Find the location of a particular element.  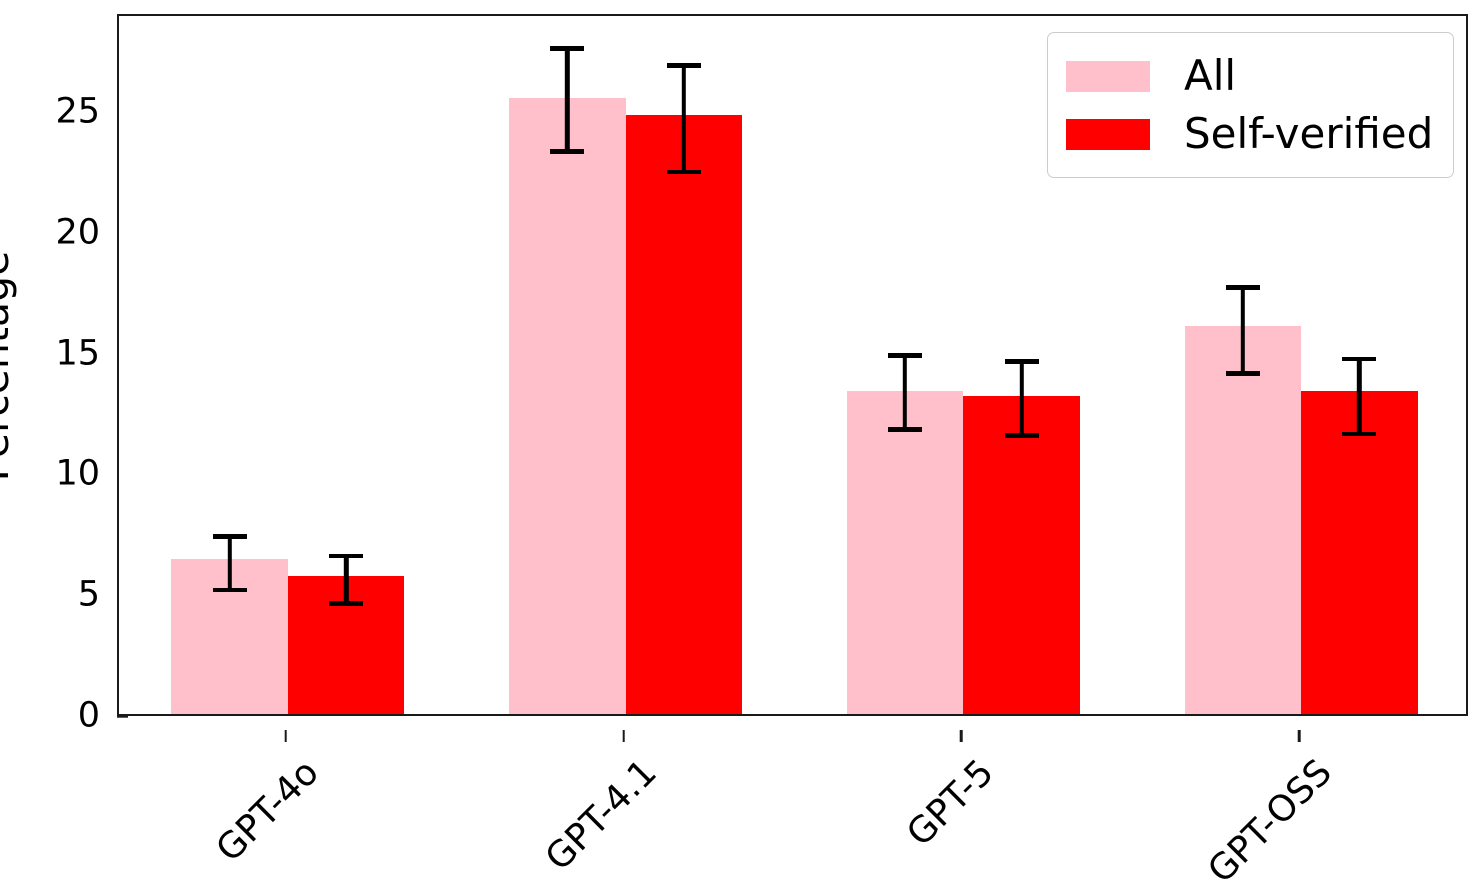

x-tick-label-gpt-5: GPT-5 is located at coordinates (951, 803).